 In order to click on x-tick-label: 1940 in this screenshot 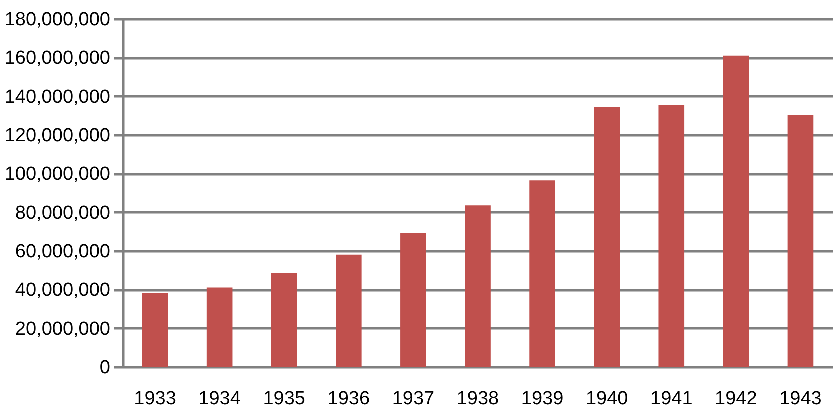, I will do `click(607, 399)`.